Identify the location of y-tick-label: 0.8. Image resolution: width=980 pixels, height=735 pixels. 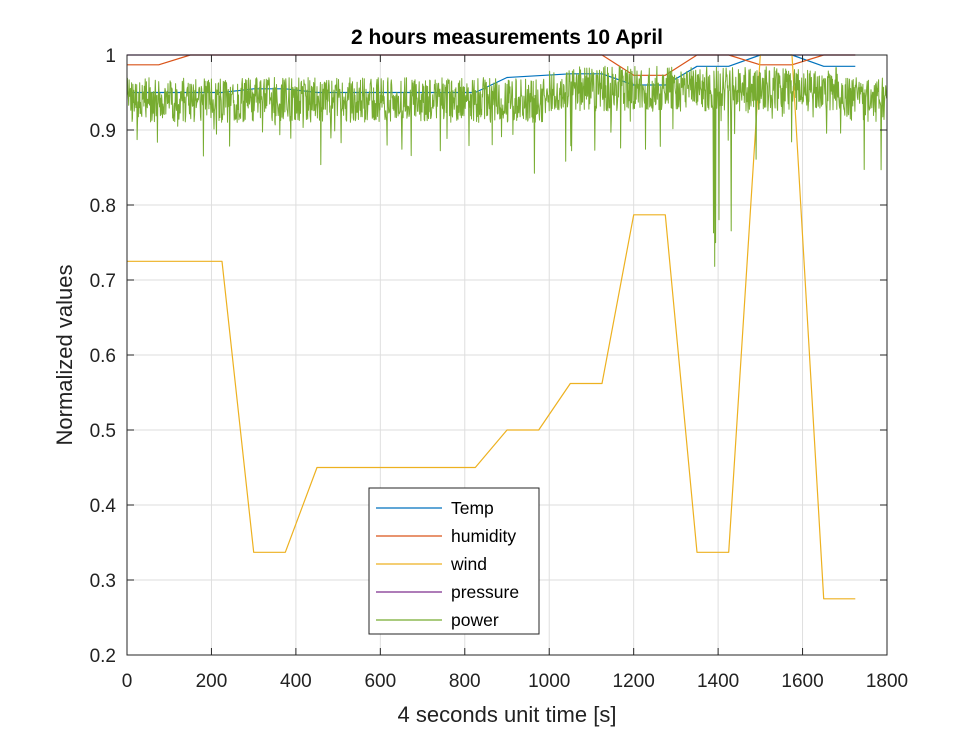
(103, 206).